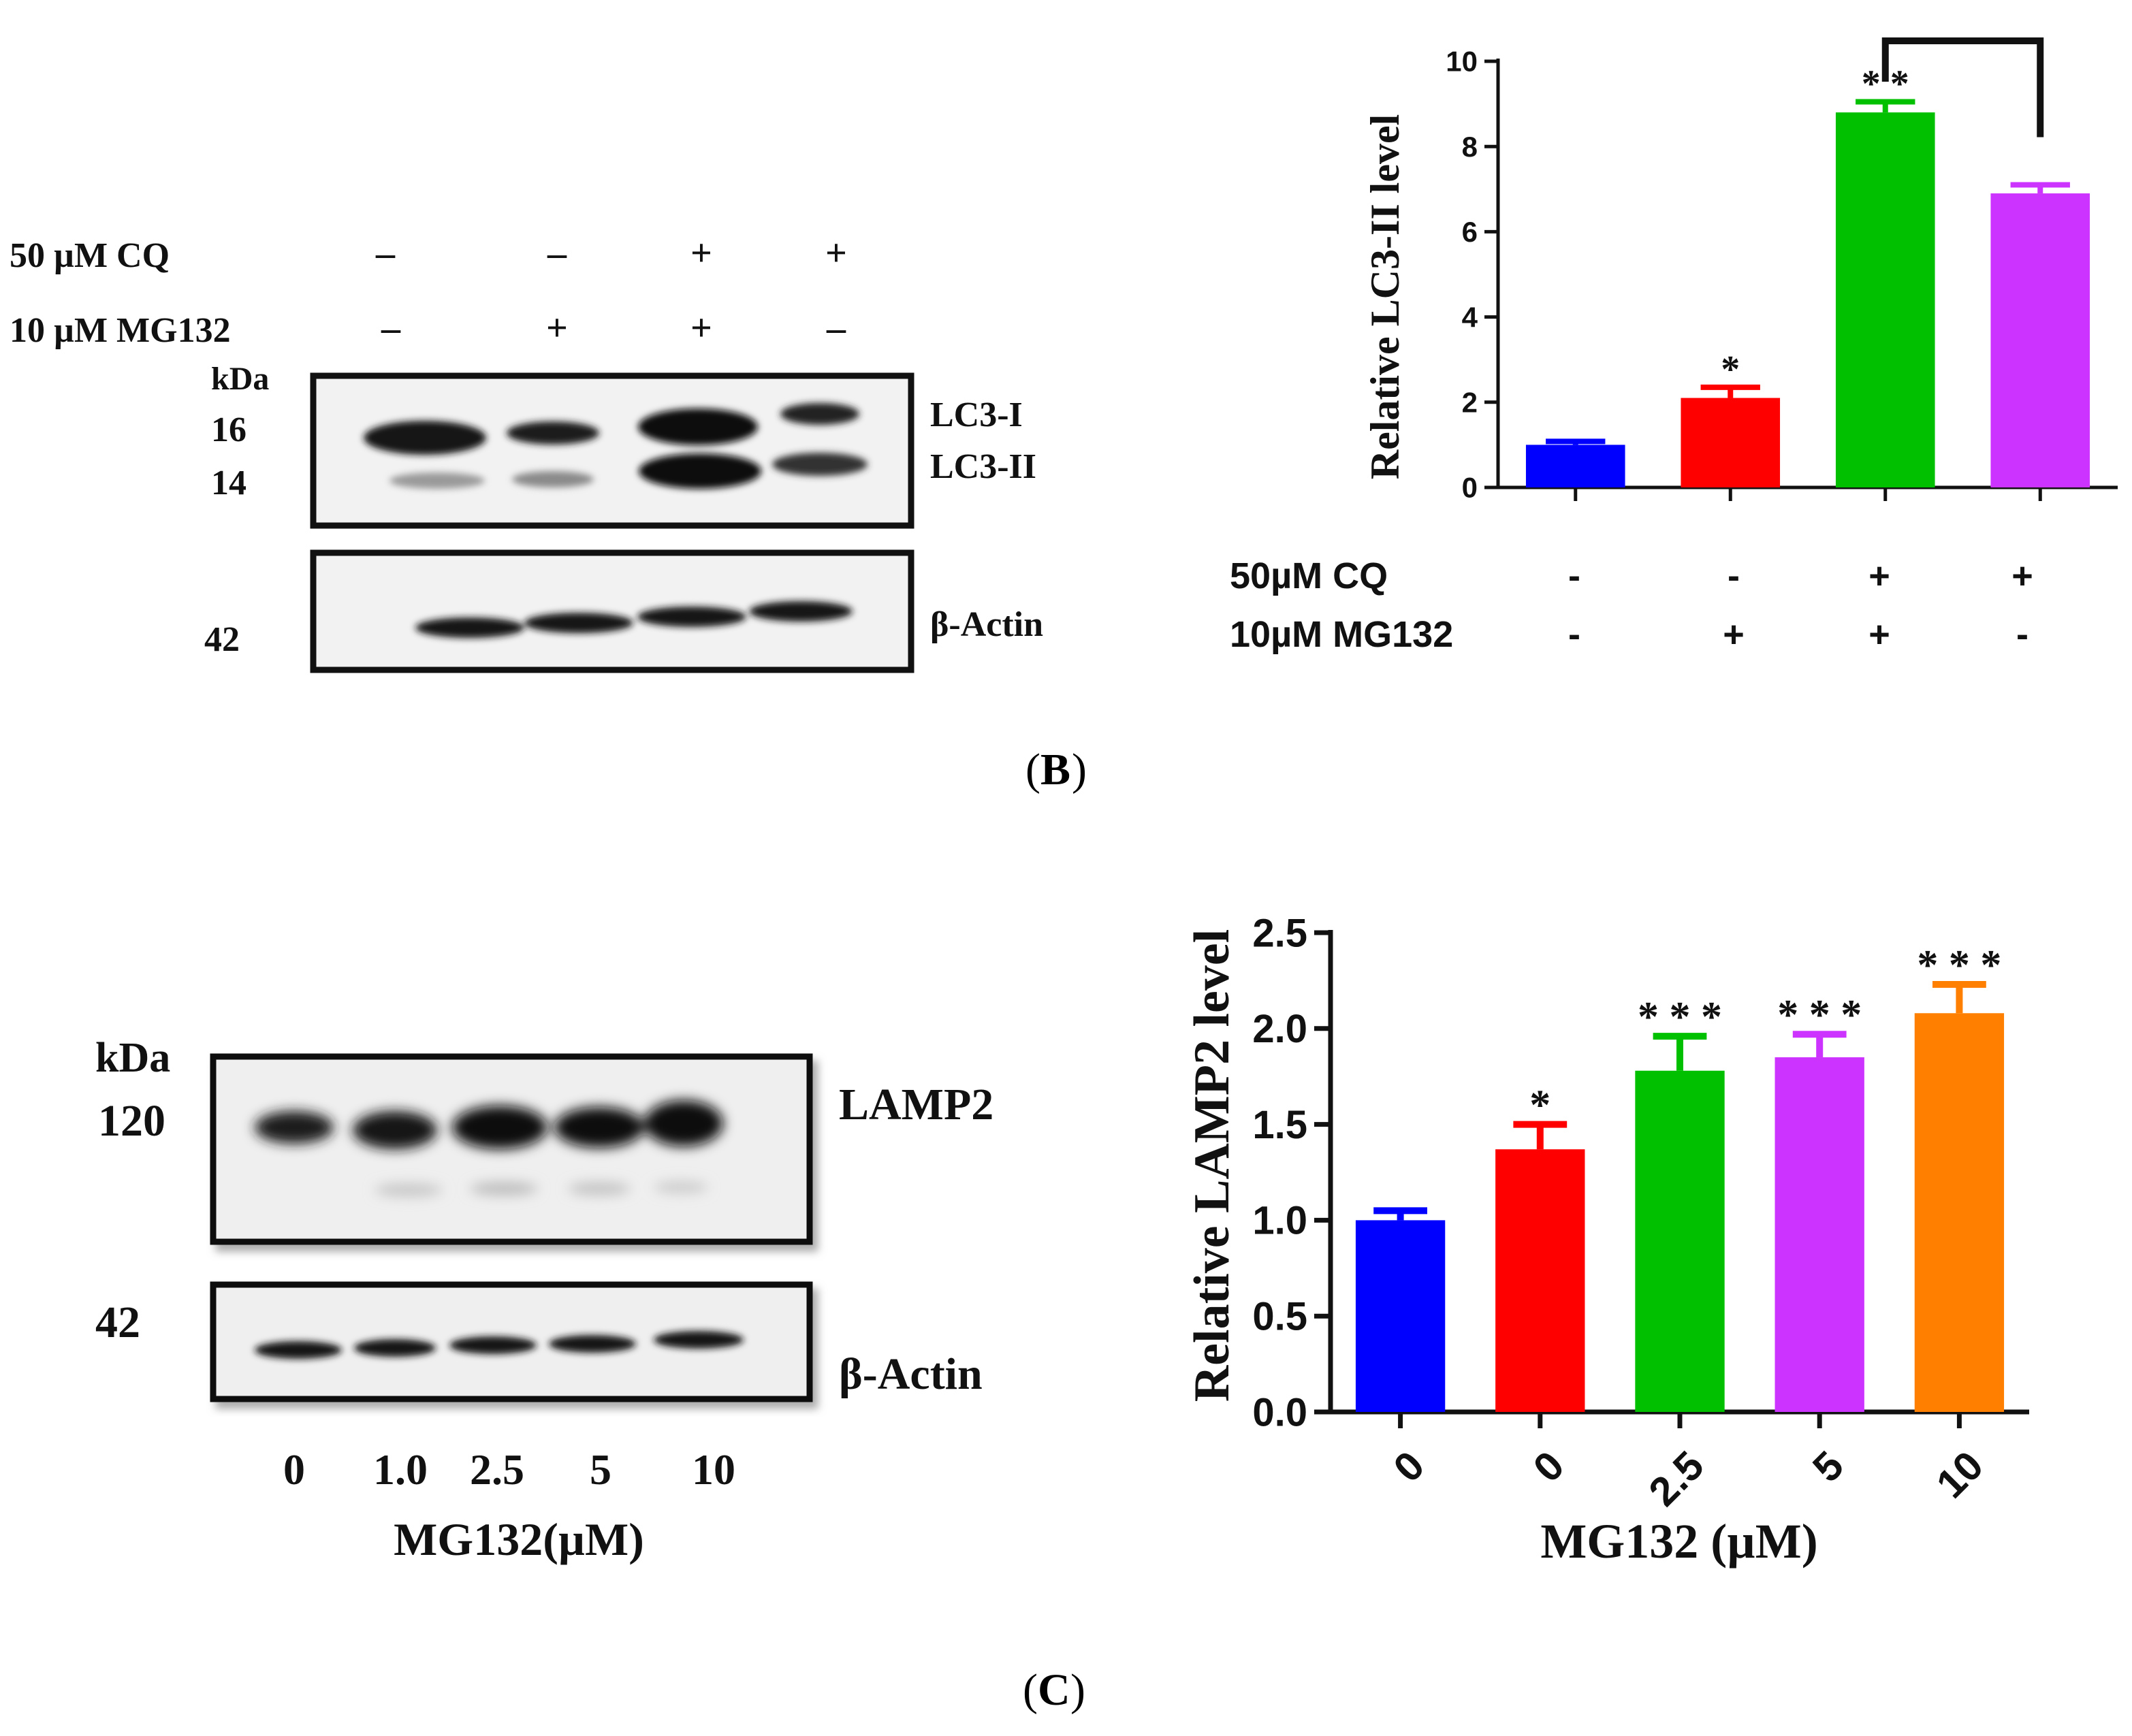  Describe the element at coordinates (1055, 769) in the screenshot. I see `caption-b-letter: B` at that location.